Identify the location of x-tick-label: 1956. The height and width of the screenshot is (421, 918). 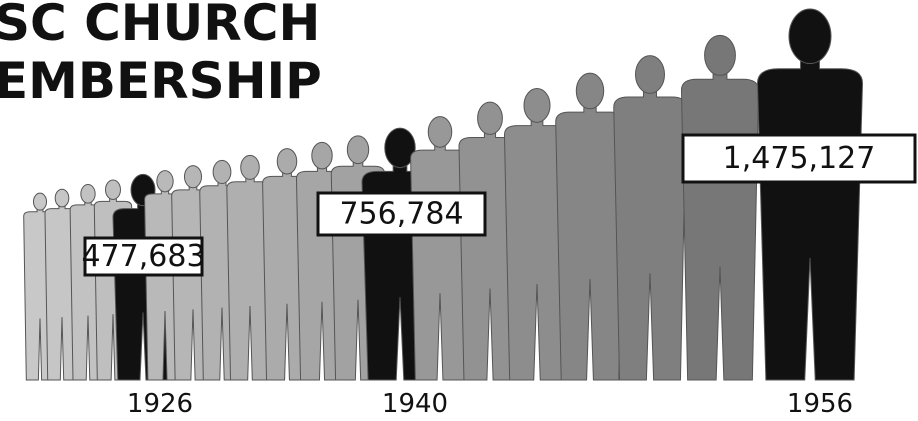
(820, 404).